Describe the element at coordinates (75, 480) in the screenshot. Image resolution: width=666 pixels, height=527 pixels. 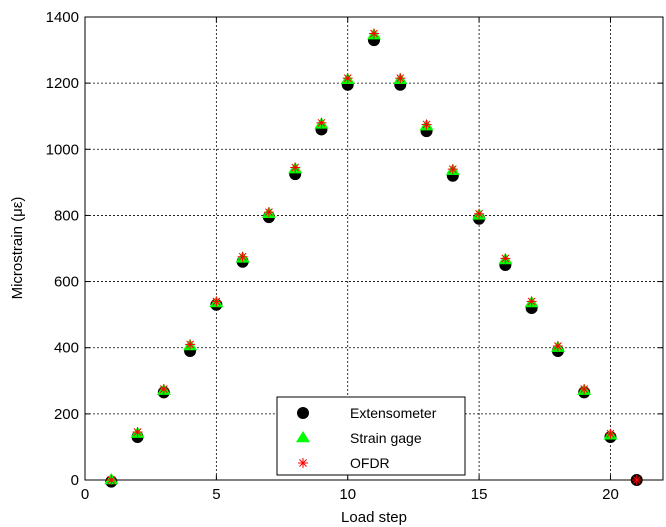
I see `y-tick-label: 0` at that location.